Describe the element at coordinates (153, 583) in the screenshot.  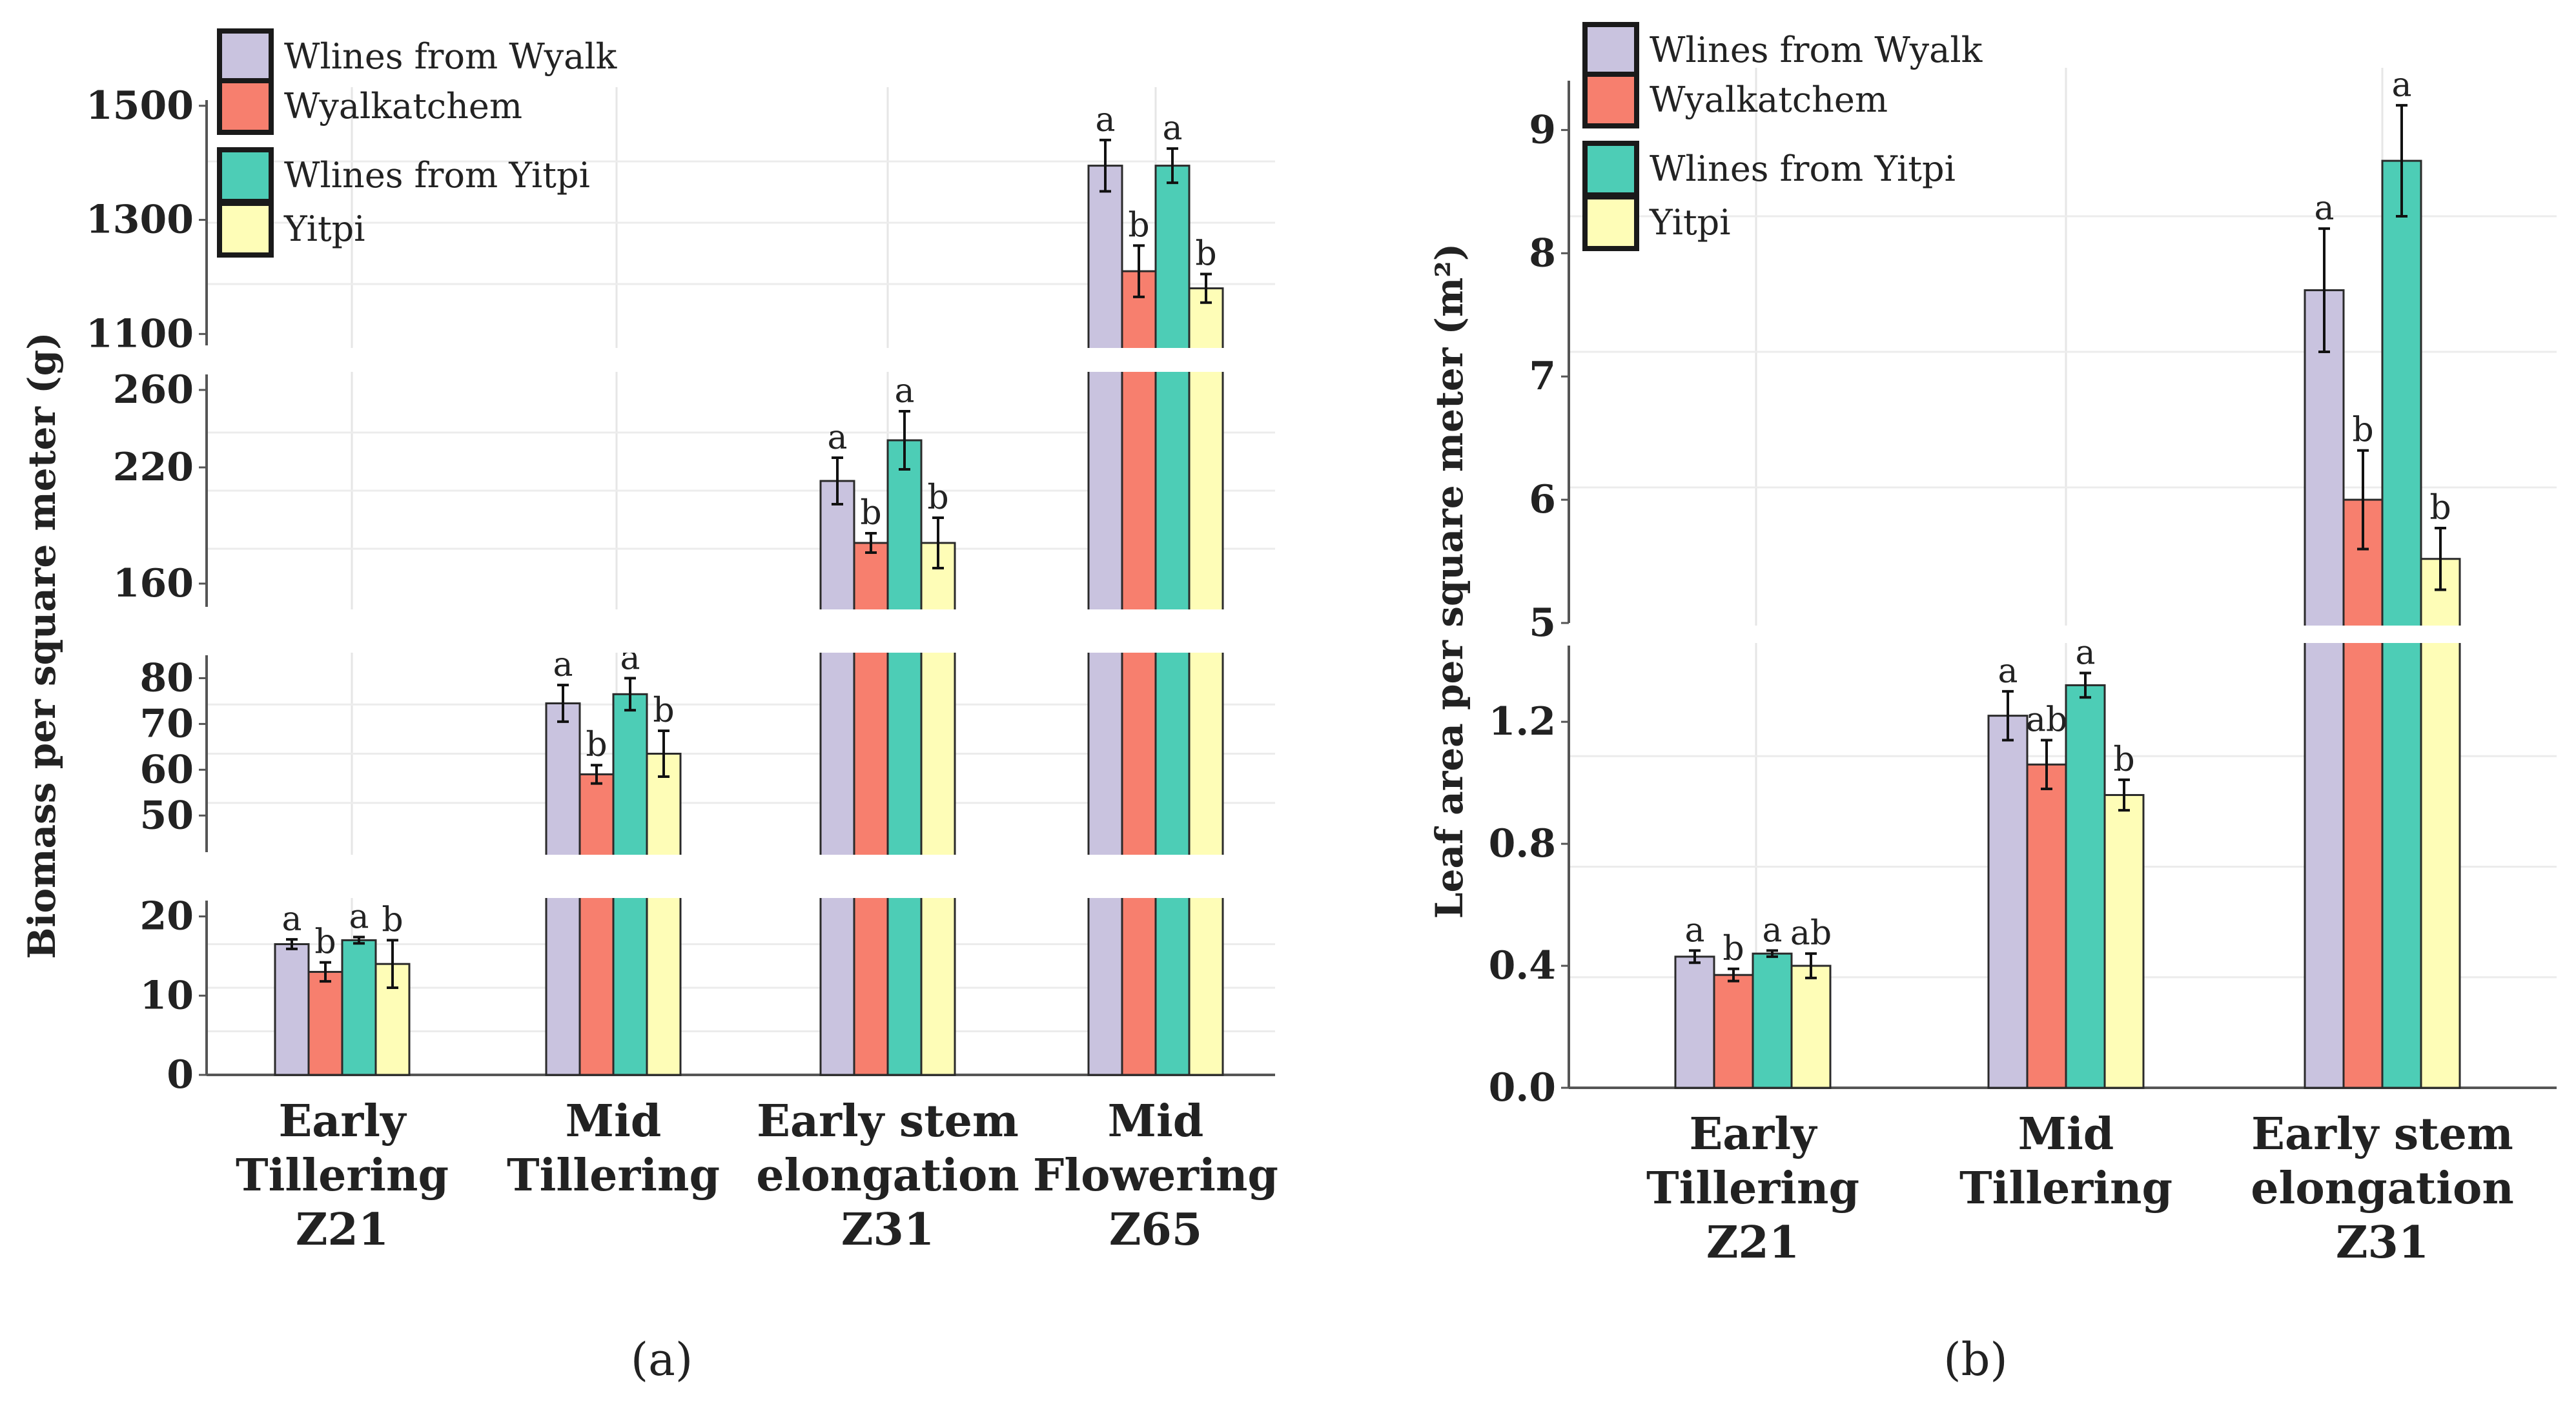
I see `y-tick-label: 160` at that location.